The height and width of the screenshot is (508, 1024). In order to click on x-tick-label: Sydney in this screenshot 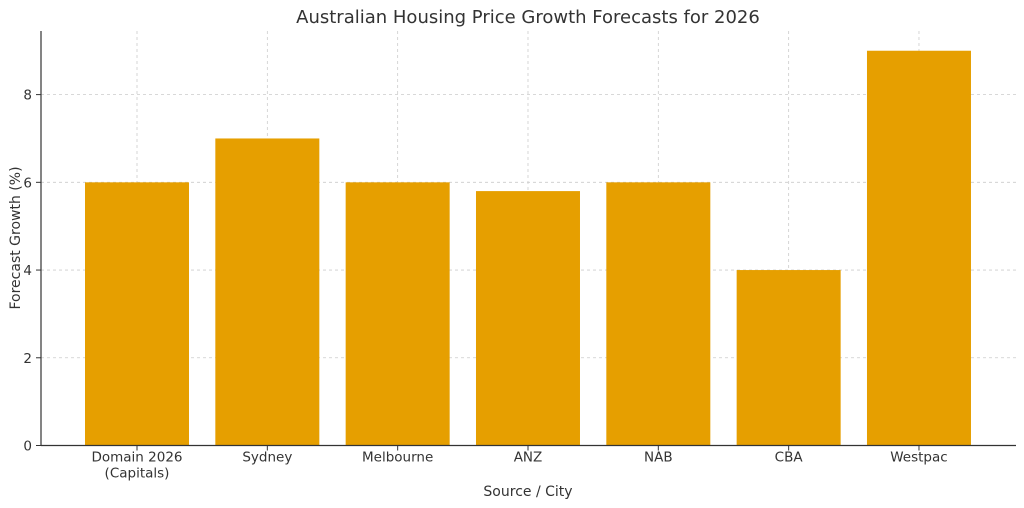, I will do `click(267, 458)`.